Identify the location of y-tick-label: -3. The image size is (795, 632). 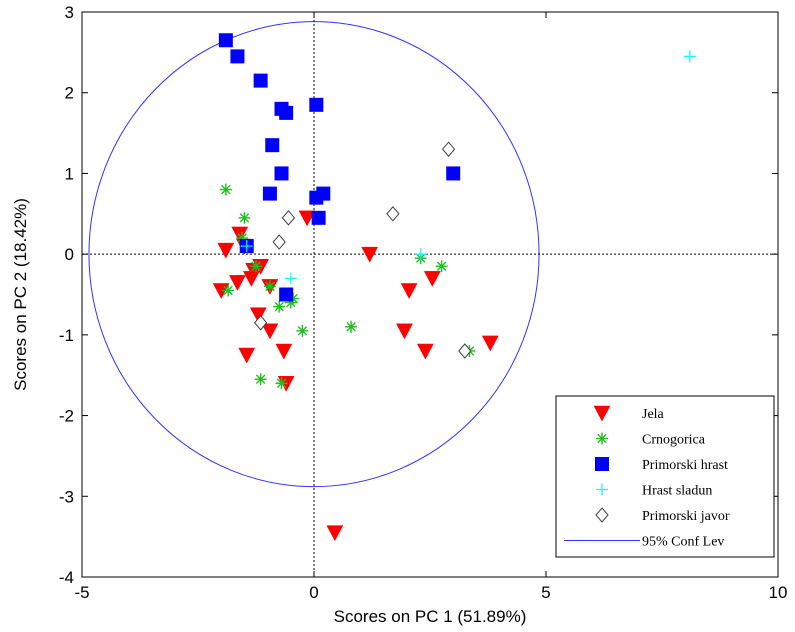
(66, 496).